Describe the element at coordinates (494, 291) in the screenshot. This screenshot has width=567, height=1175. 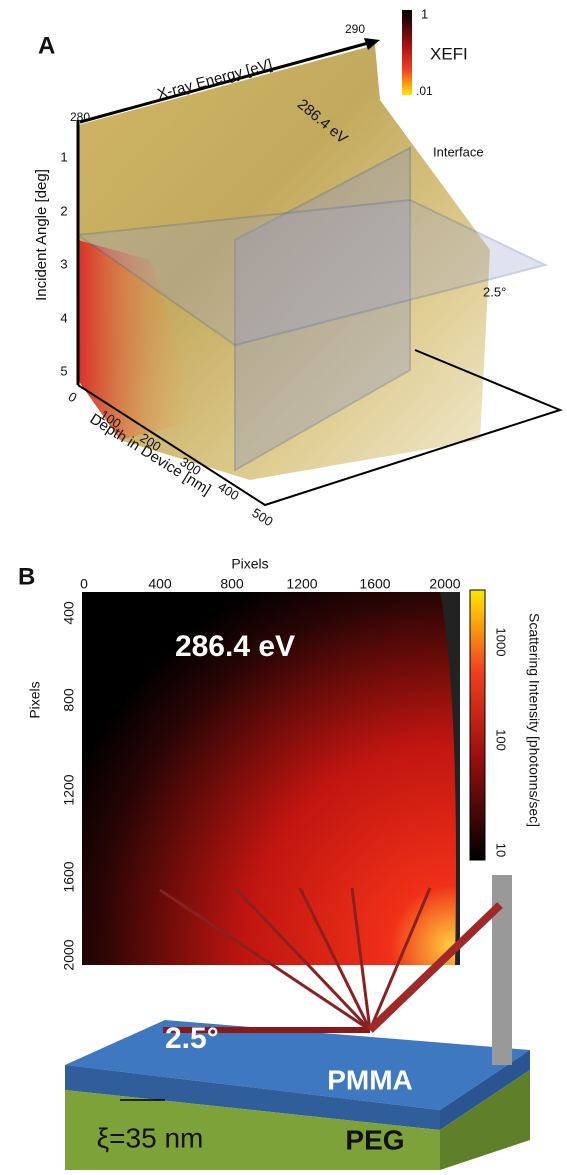
I see `annotation: 2.5°` at that location.